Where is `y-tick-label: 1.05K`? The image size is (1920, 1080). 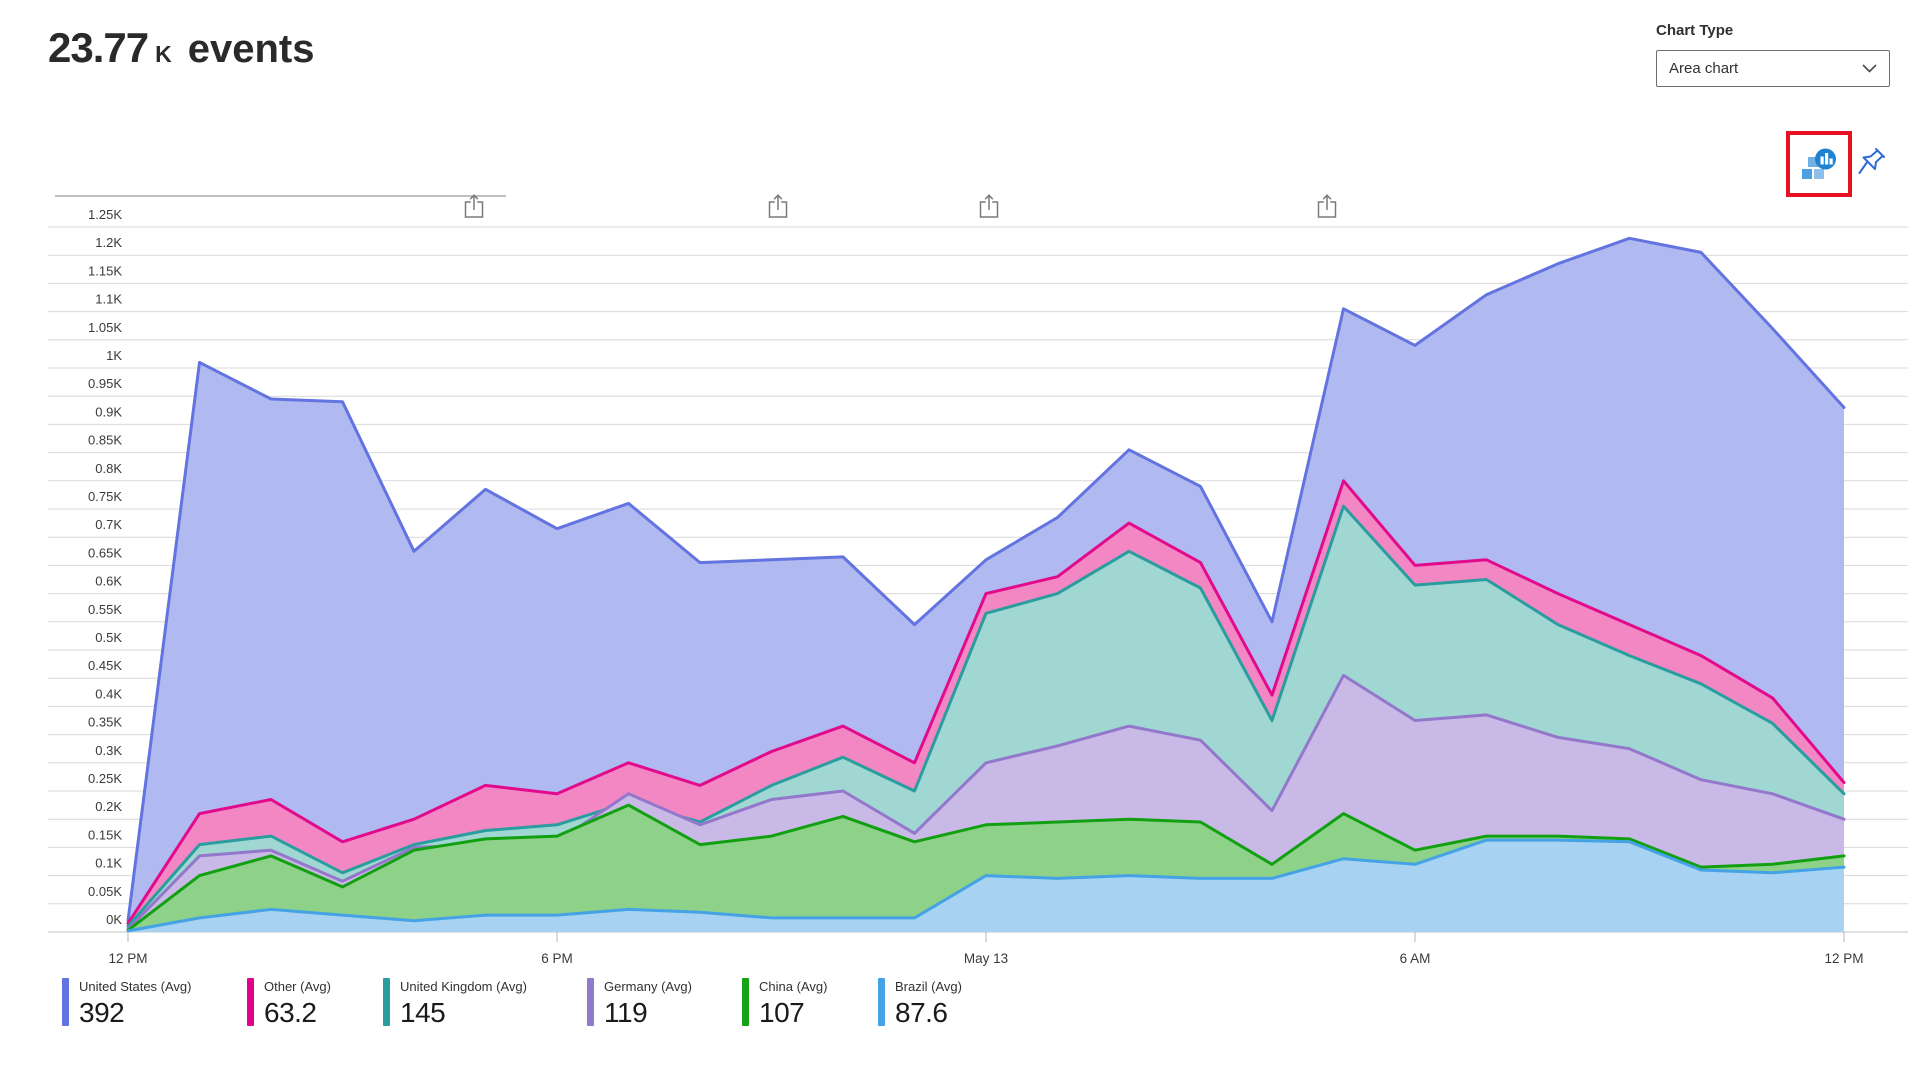
y-tick-label: 1.05K is located at coordinates (105, 327).